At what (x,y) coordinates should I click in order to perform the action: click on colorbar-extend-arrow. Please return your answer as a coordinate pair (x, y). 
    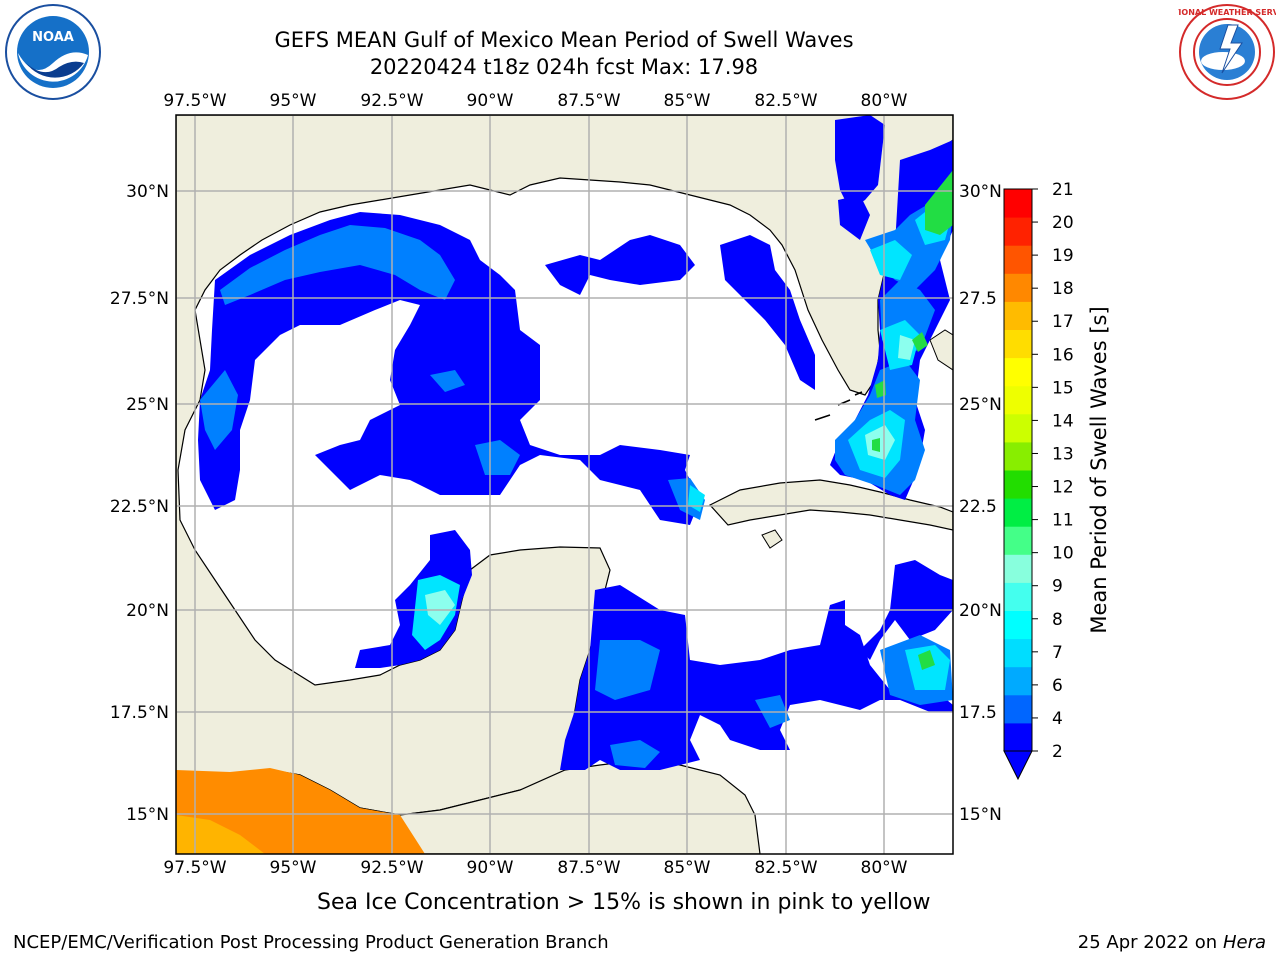
    Looking at the image, I should click on (1018, 765).